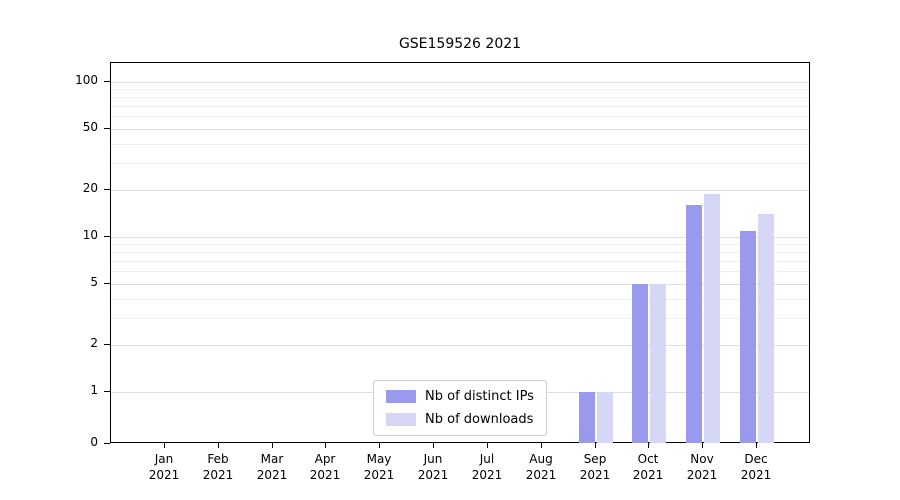 The height and width of the screenshot is (500, 900). I want to click on legend-item-distinct-ips: Nb of distinct IPs, so click(460, 396).